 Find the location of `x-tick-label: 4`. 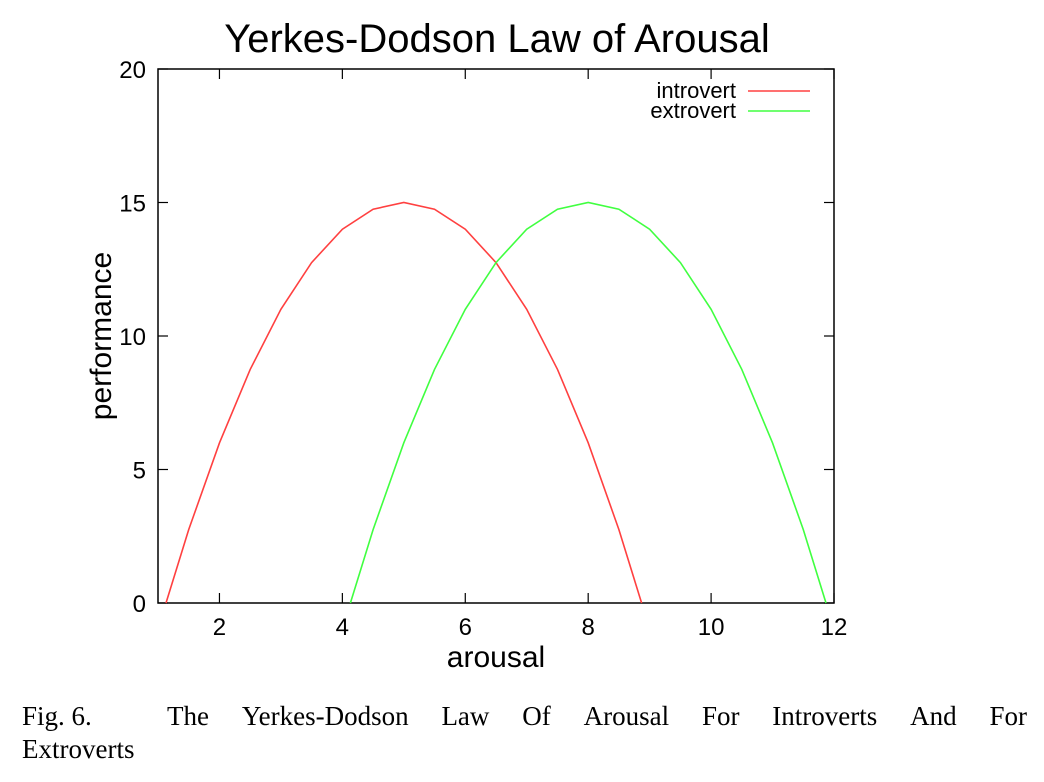

x-tick-label: 4 is located at coordinates (342, 627).